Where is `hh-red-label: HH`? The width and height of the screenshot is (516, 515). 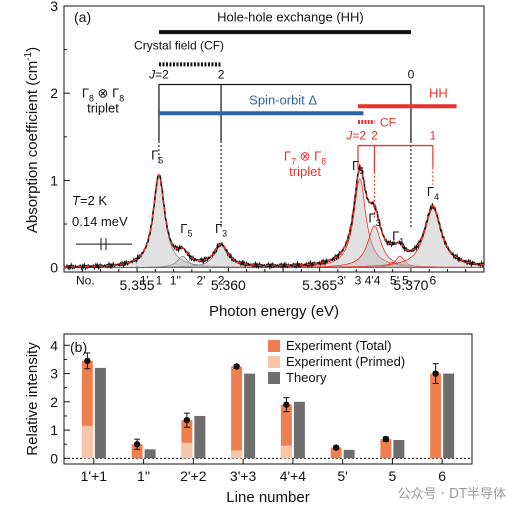 hh-red-label: HH is located at coordinates (438, 93).